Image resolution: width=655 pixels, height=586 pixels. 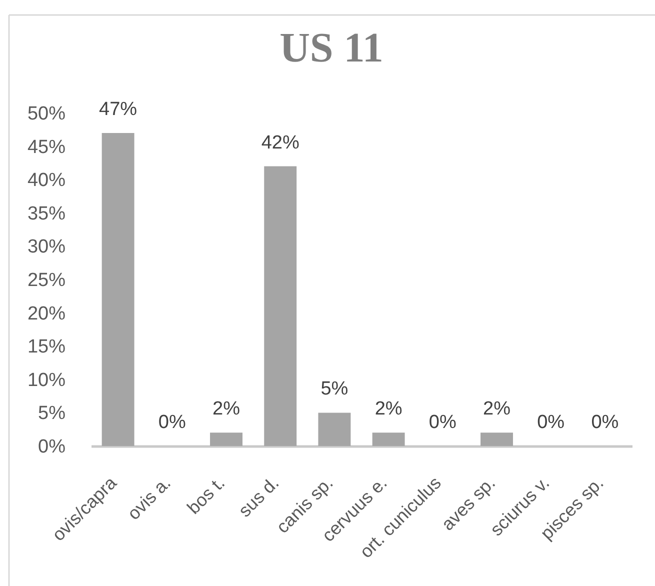 I want to click on y-tick-label: 50%, so click(x=46, y=114).